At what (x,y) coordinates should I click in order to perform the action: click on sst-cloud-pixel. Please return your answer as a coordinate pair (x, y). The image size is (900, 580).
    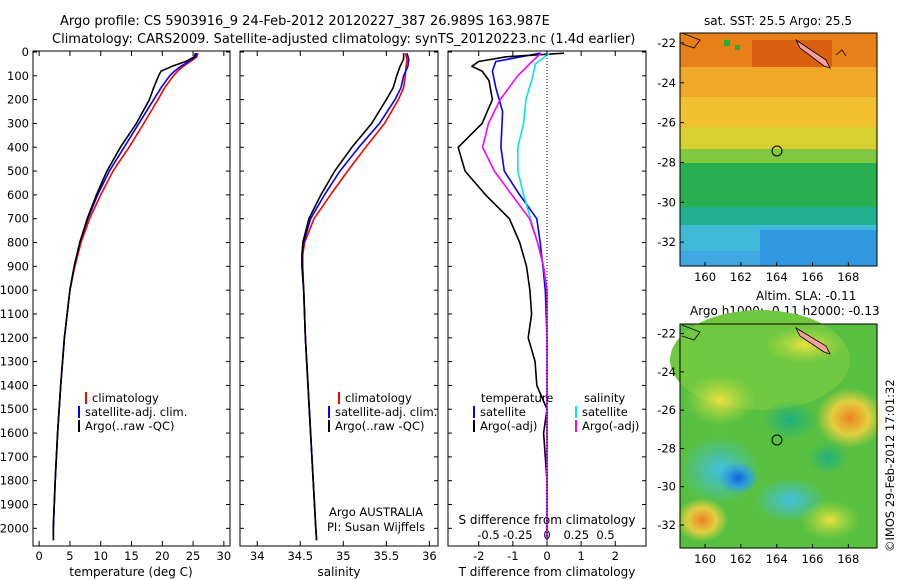
    Looking at the image, I should click on (727, 43).